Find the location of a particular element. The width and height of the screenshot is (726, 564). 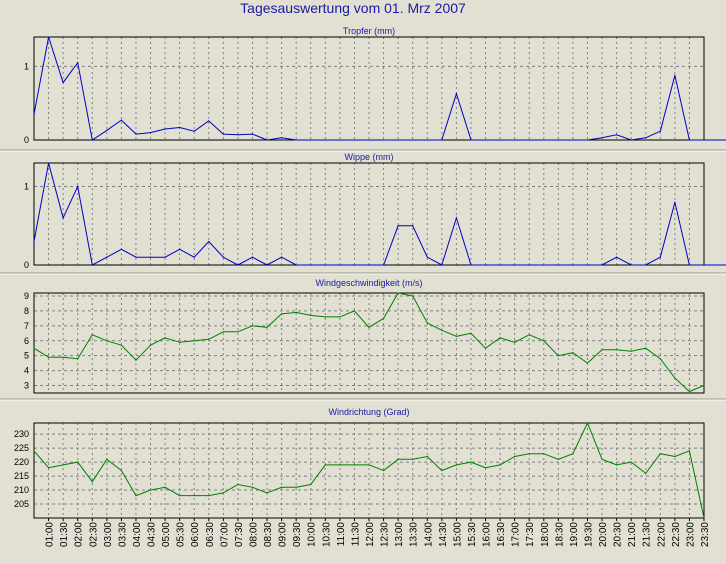

x-tick-label: 09:00 is located at coordinates (283, 534).